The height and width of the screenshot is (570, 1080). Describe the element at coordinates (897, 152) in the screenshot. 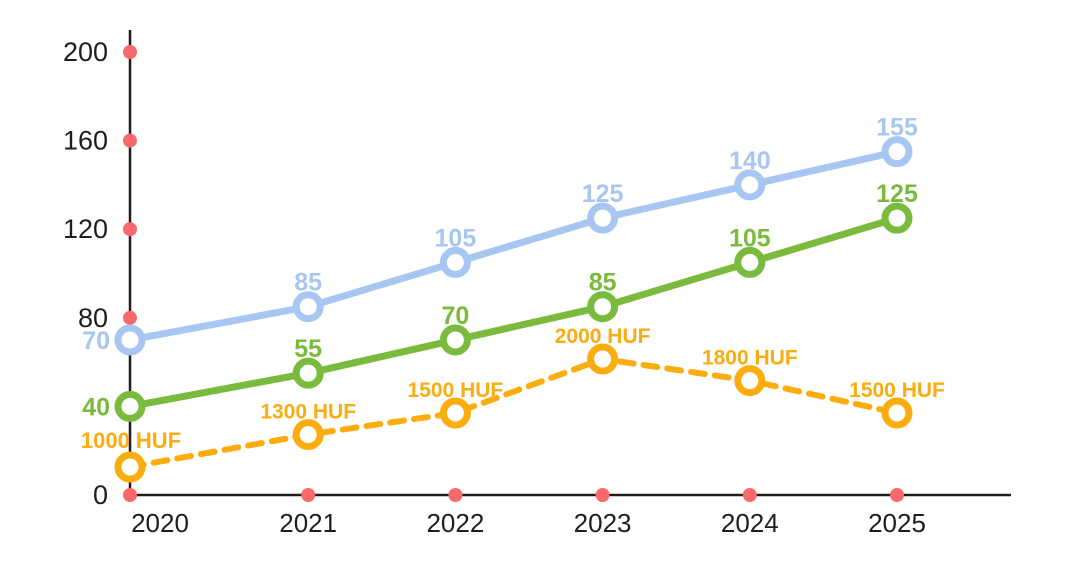

I see `blue-line-marker-2025` at that location.